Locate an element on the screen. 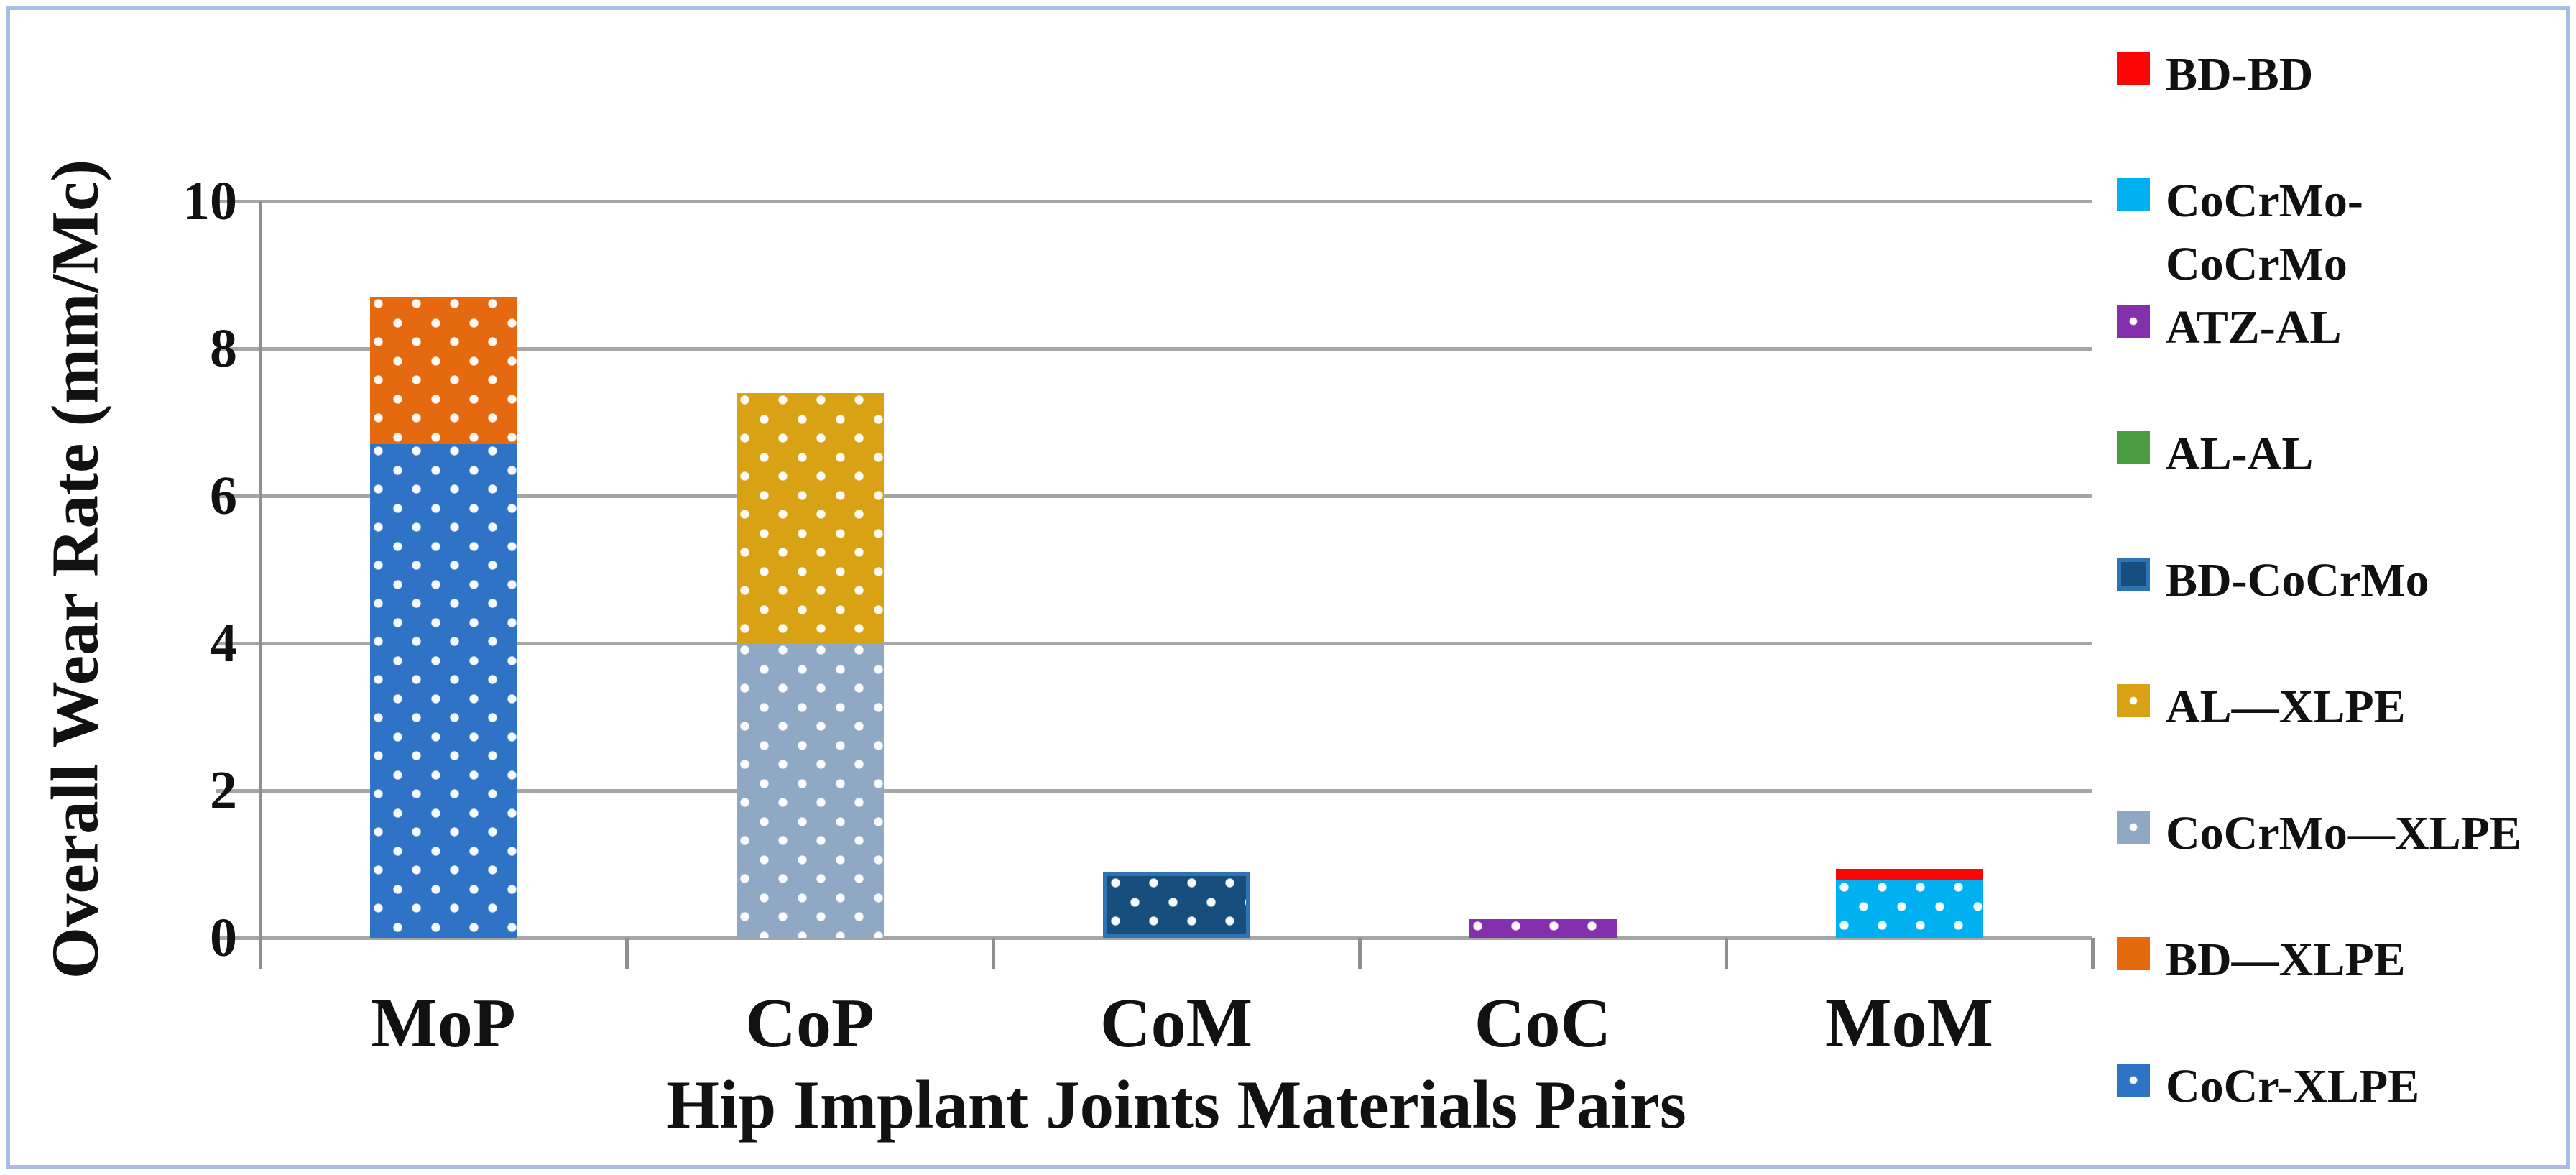 Image resolution: width=2576 pixels, height=1175 pixels. y-tick-label-8: 8 is located at coordinates (224, 348).